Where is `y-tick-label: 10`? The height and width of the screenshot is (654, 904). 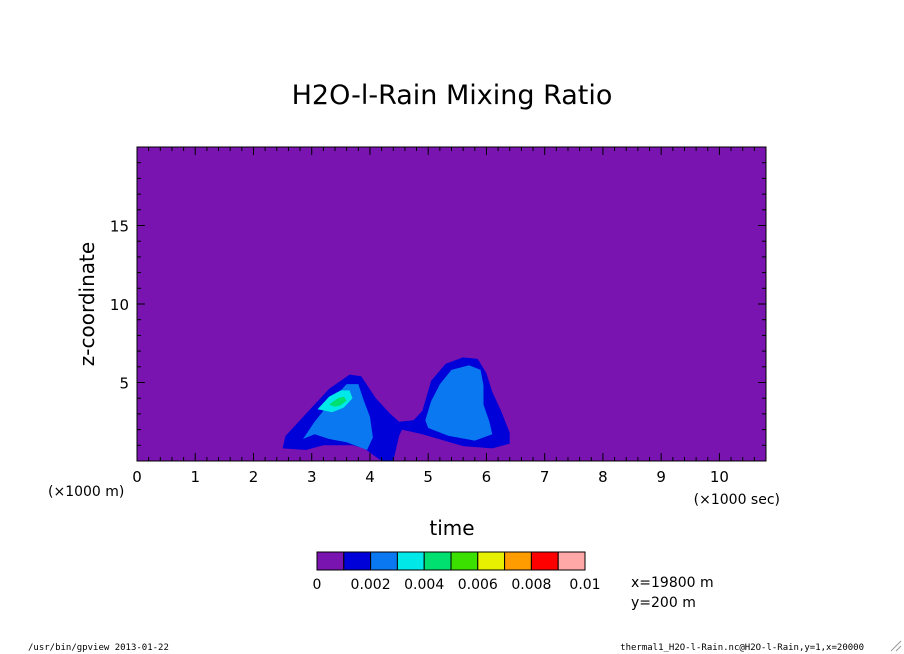 y-tick-label: 10 is located at coordinates (119, 305).